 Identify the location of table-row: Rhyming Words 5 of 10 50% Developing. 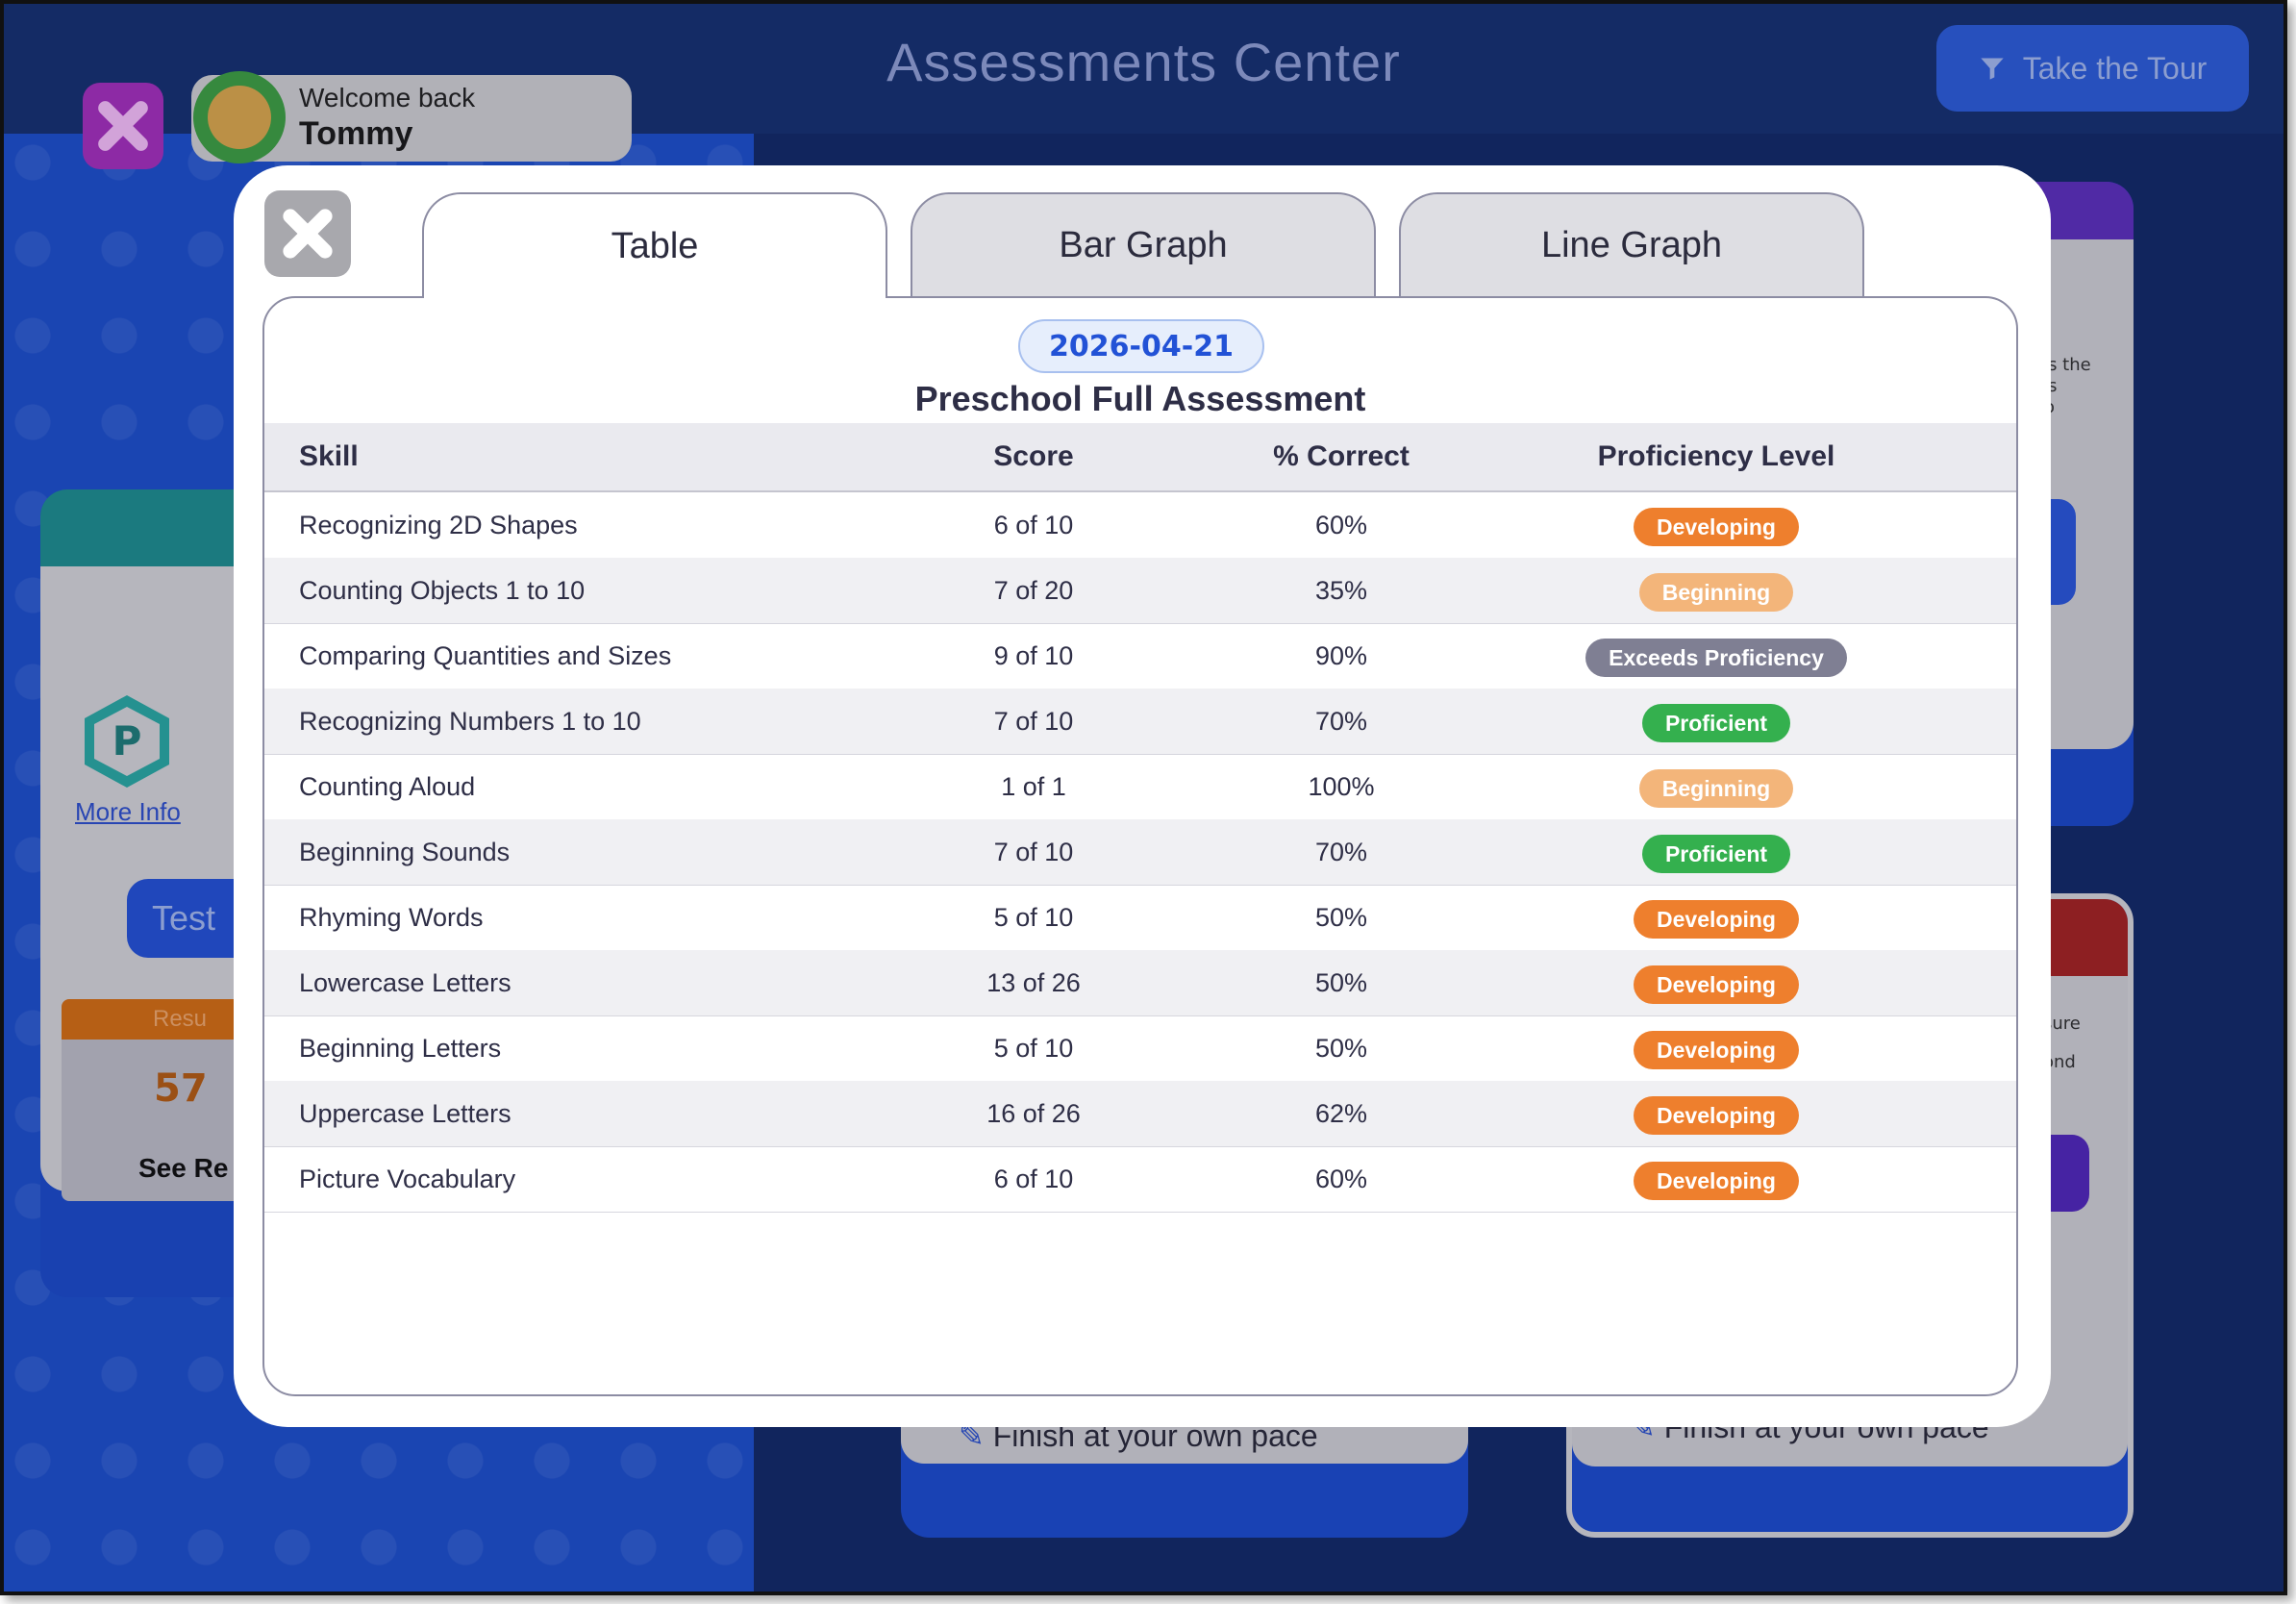
(1140, 918).